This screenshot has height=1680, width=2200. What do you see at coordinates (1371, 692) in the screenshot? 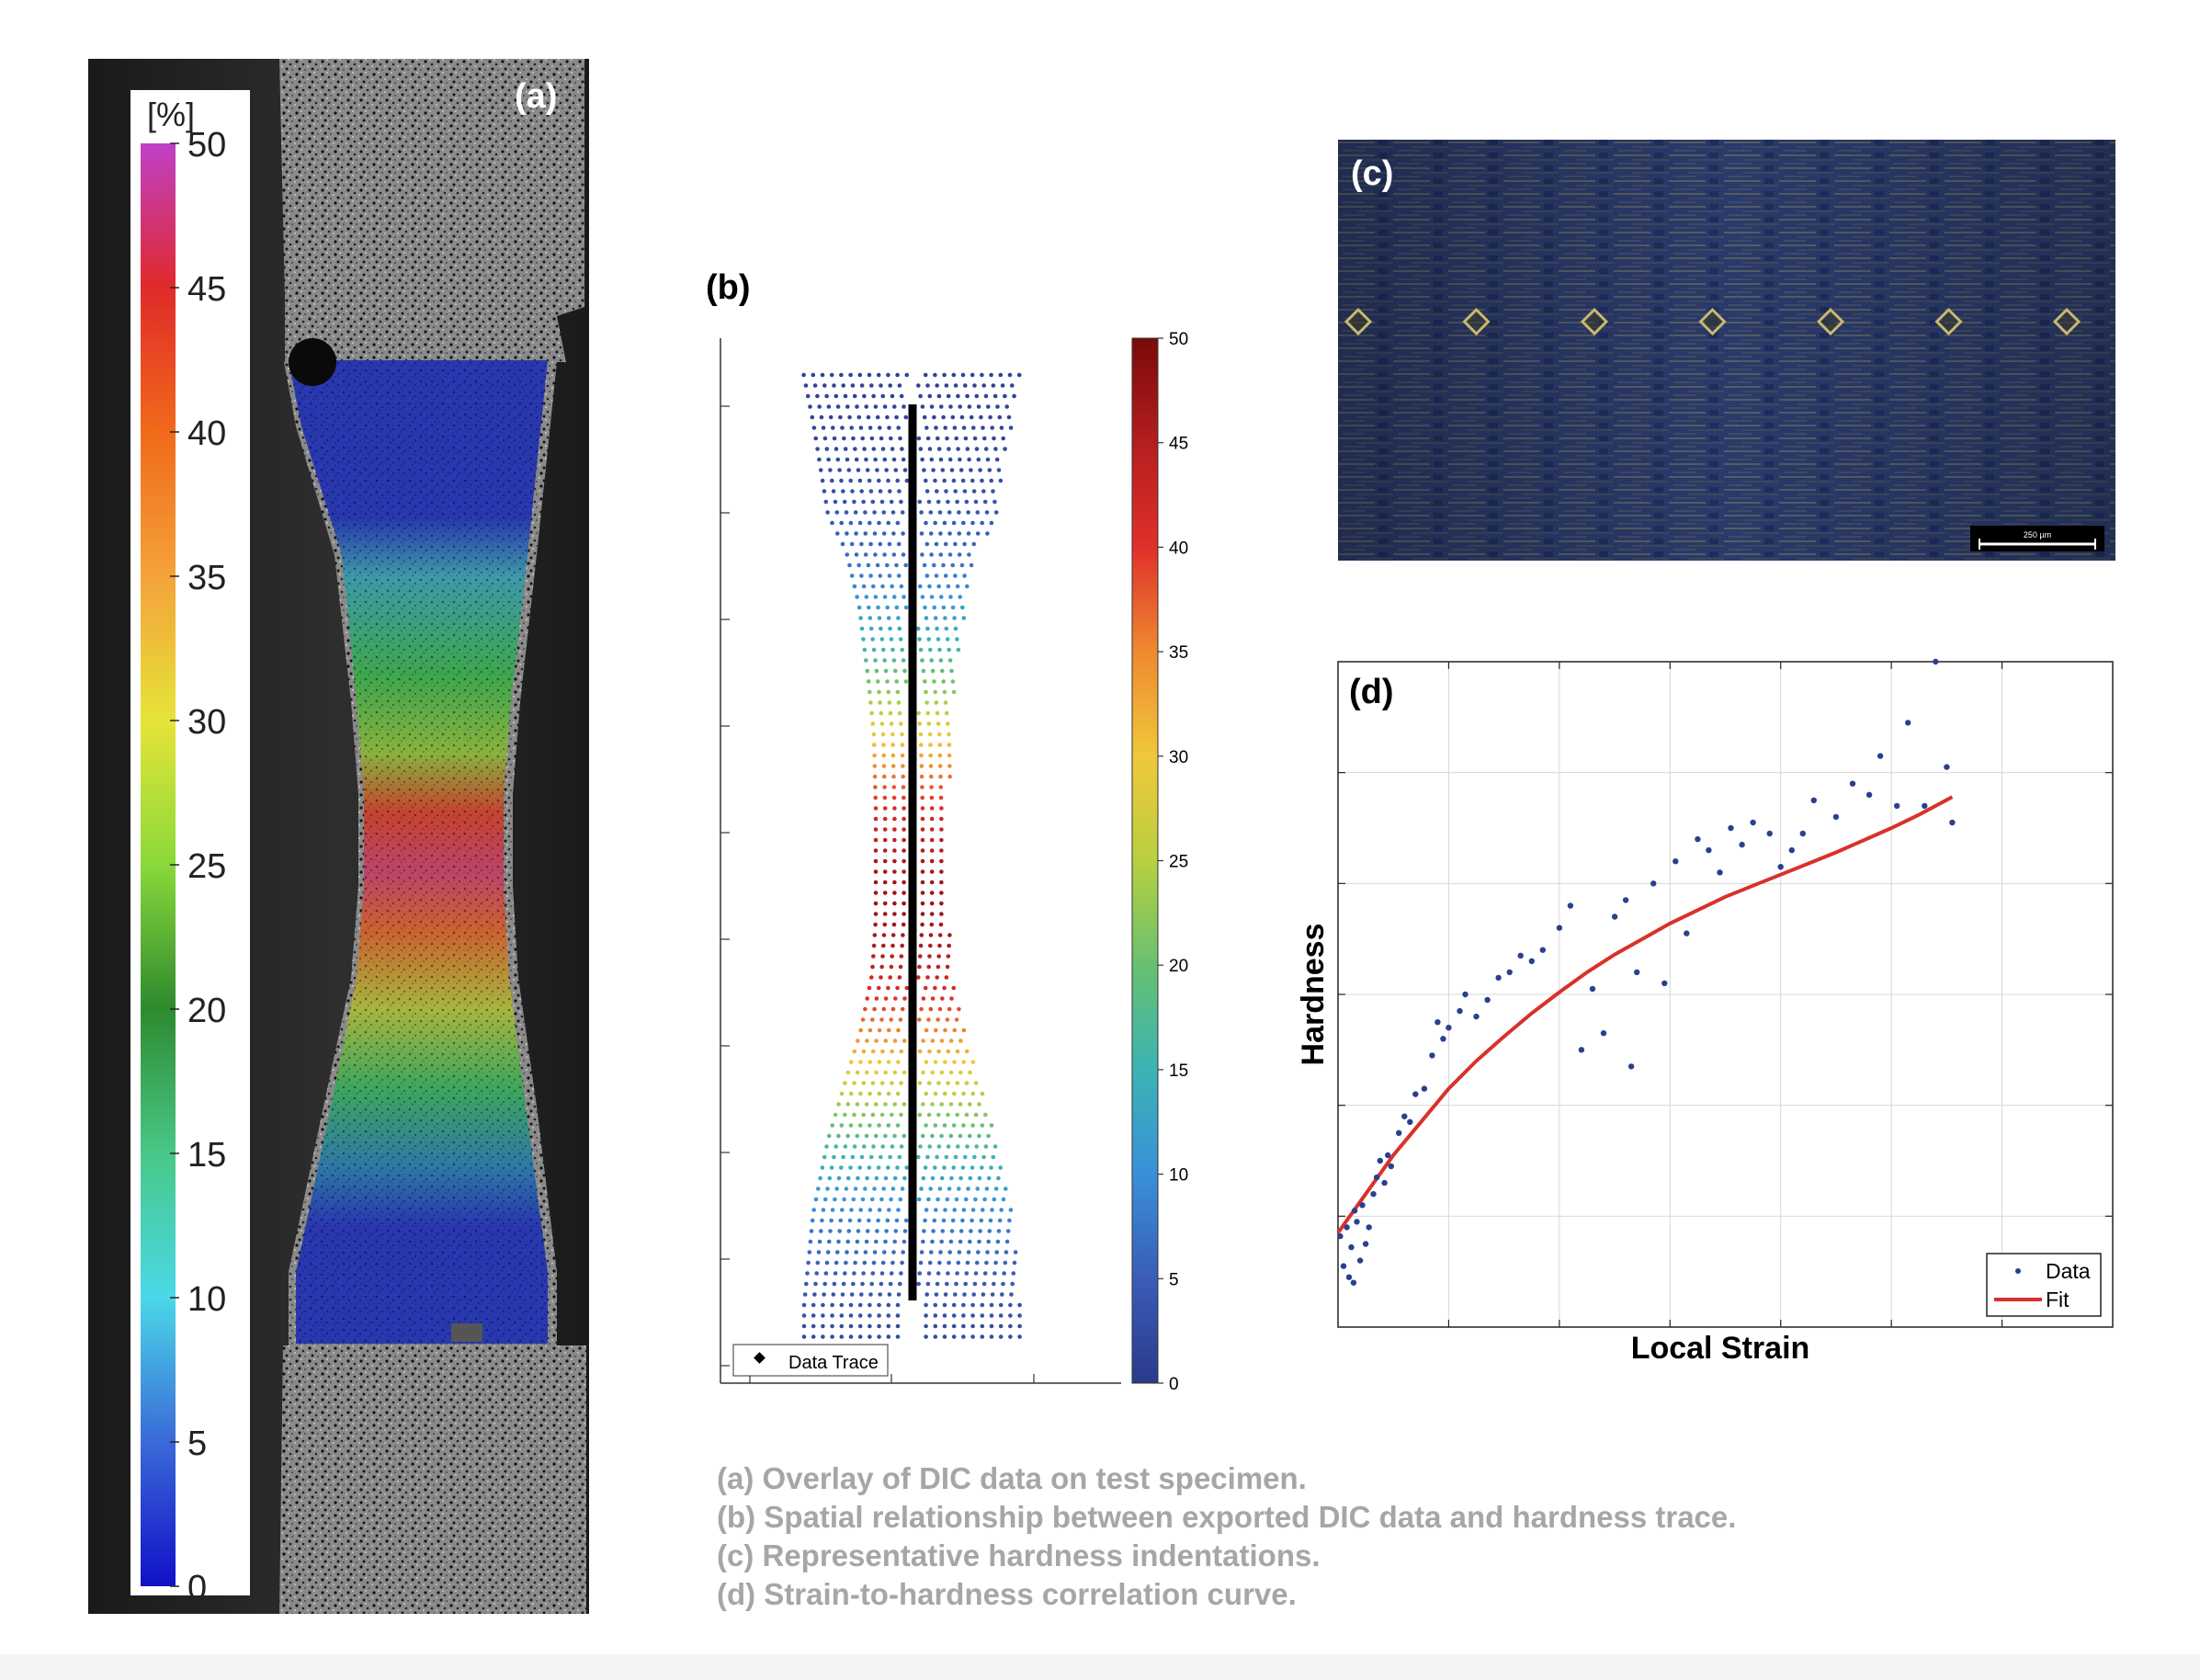
I see `panel-d-label: (d)` at bounding box center [1371, 692].